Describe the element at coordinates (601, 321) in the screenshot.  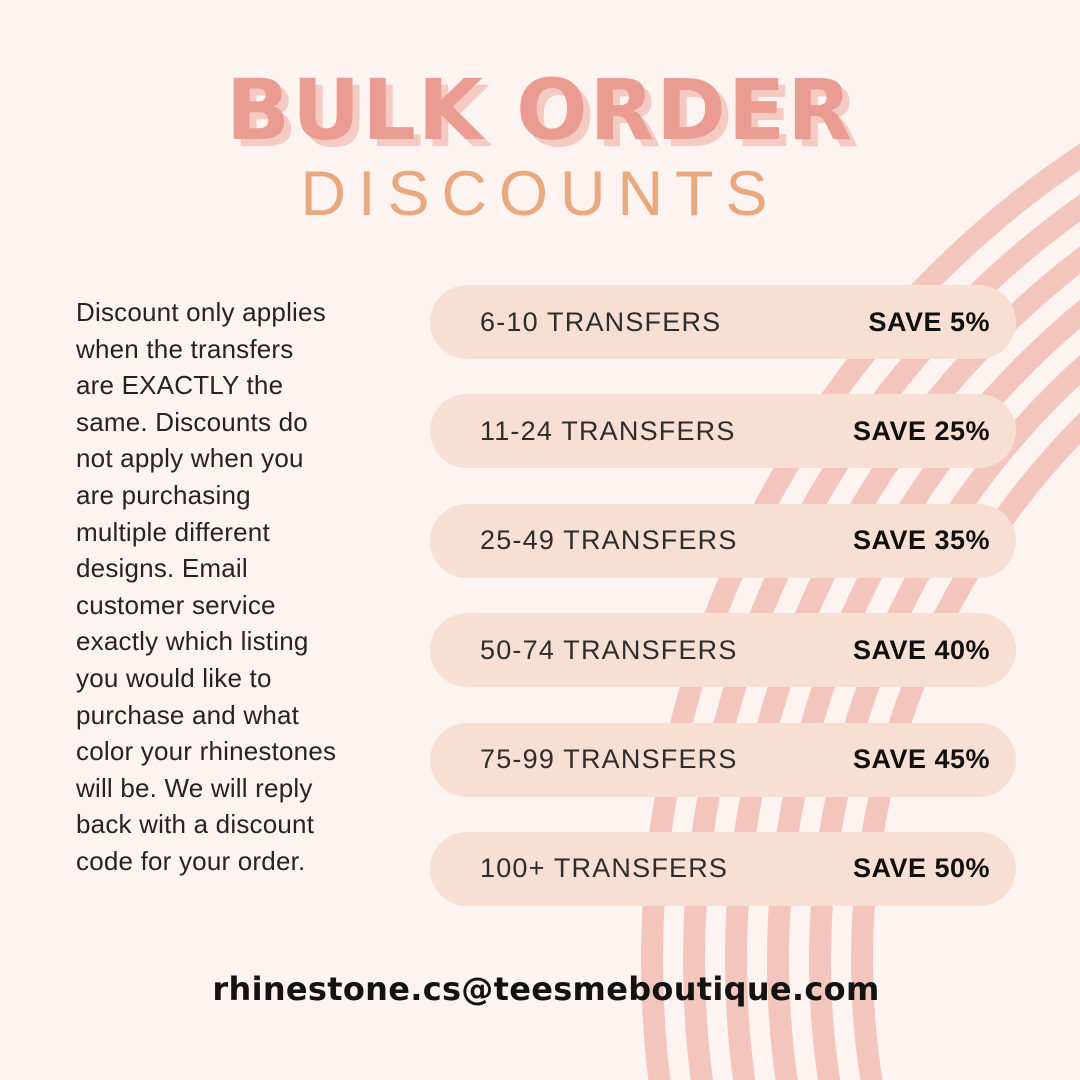
I see `discount-range-label: 6-10 TRANSFERS` at that location.